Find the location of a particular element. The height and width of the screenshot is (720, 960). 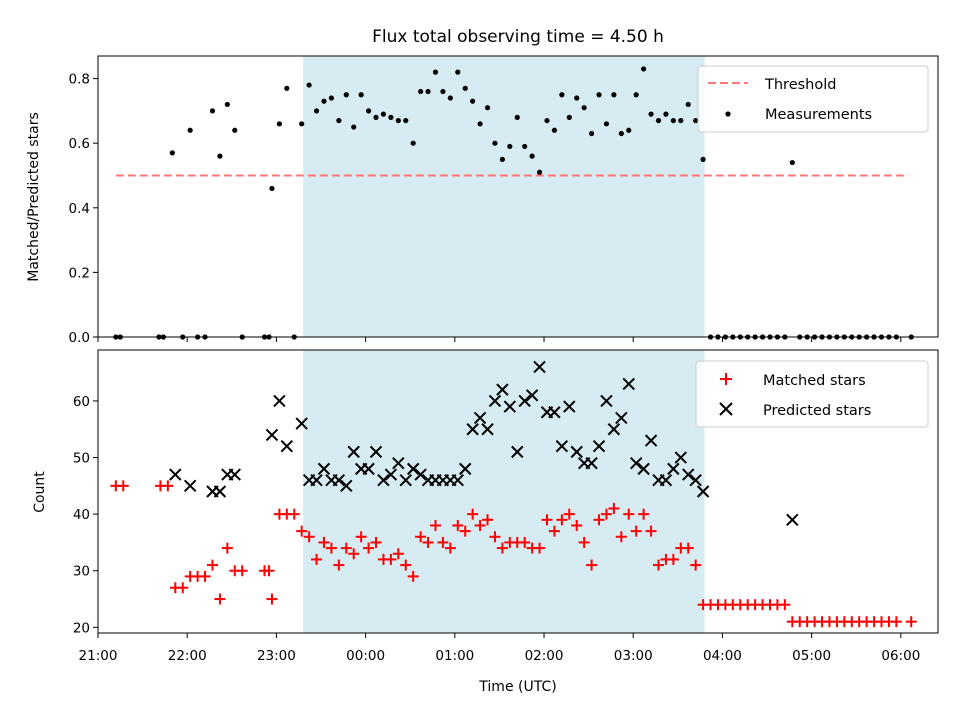

count-y-tick-label: 60 is located at coordinates (81, 402).